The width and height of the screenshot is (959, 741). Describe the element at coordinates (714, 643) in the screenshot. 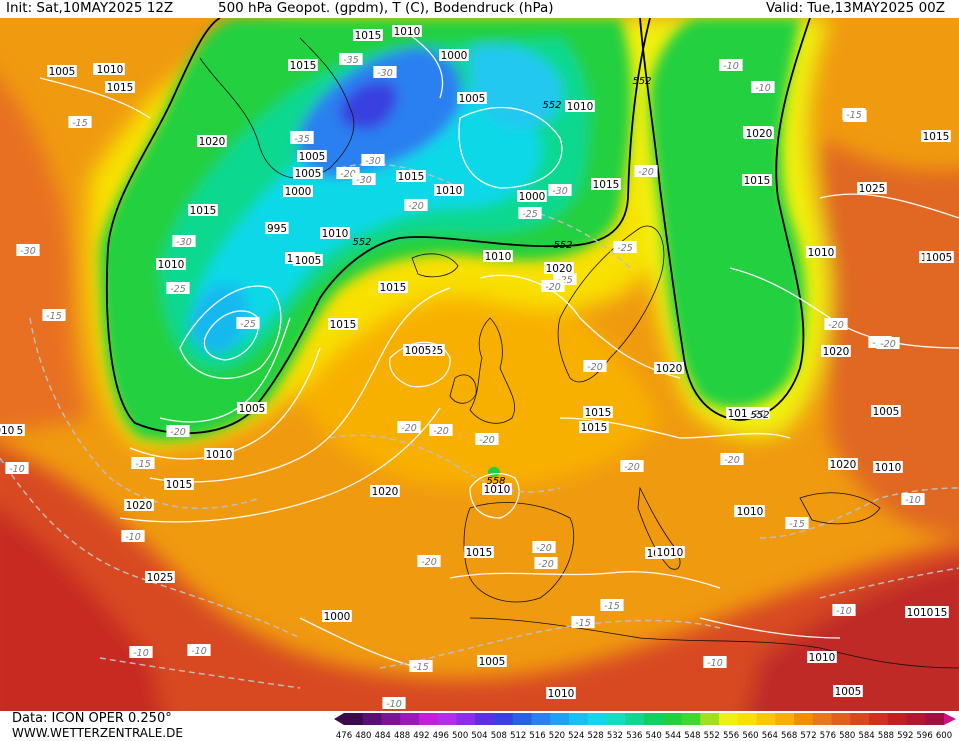

I see `coast-north-africa` at that location.